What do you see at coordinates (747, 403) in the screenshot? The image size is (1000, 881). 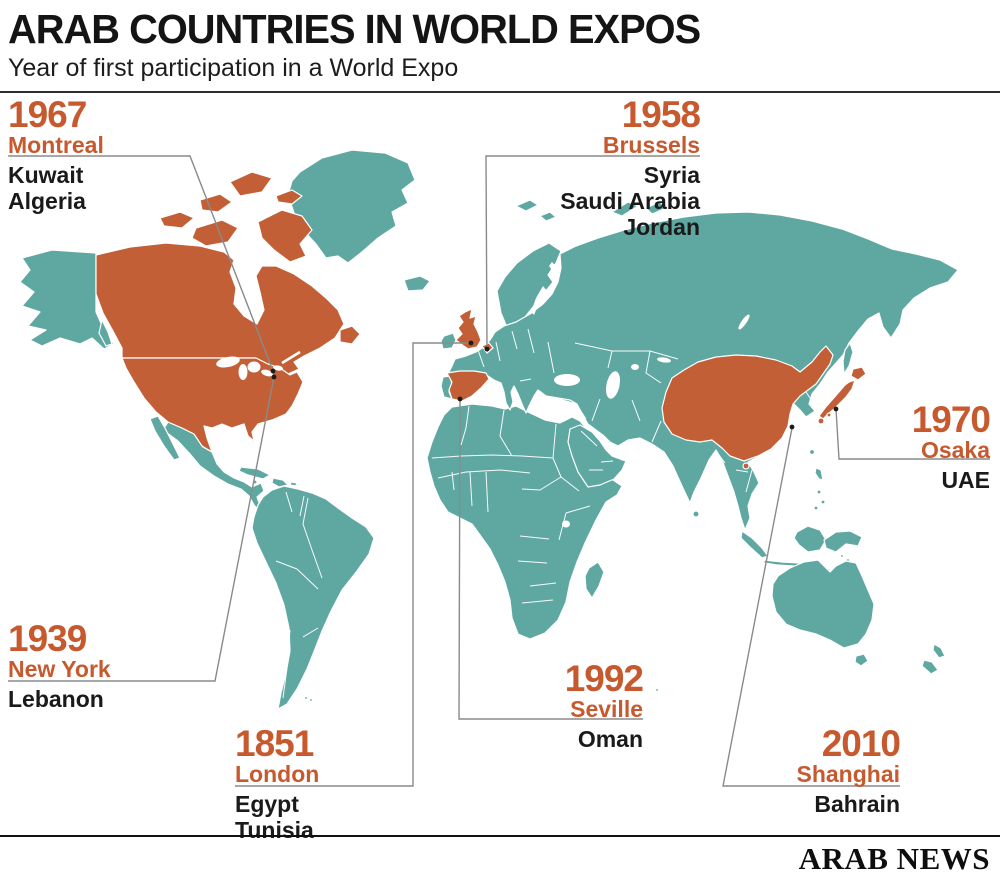 I see `map-china` at bounding box center [747, 403].